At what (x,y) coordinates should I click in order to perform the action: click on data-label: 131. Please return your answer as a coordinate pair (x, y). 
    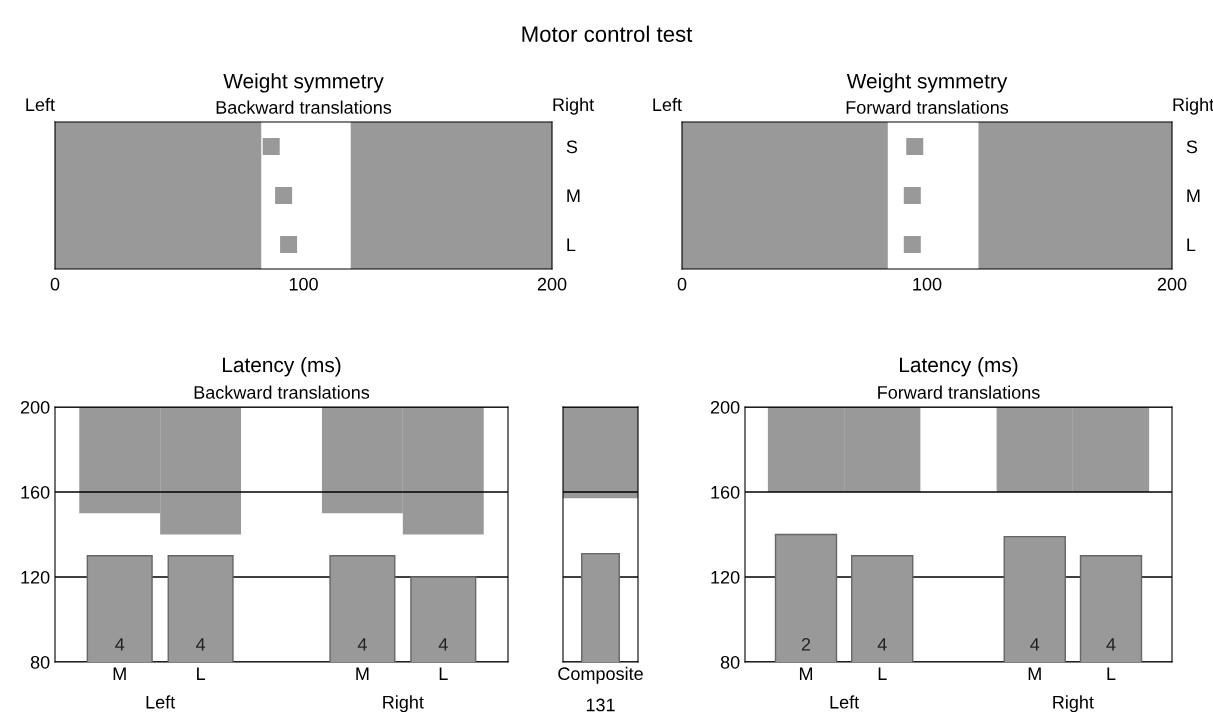
    Looking at the image, I should click on (600, 705).